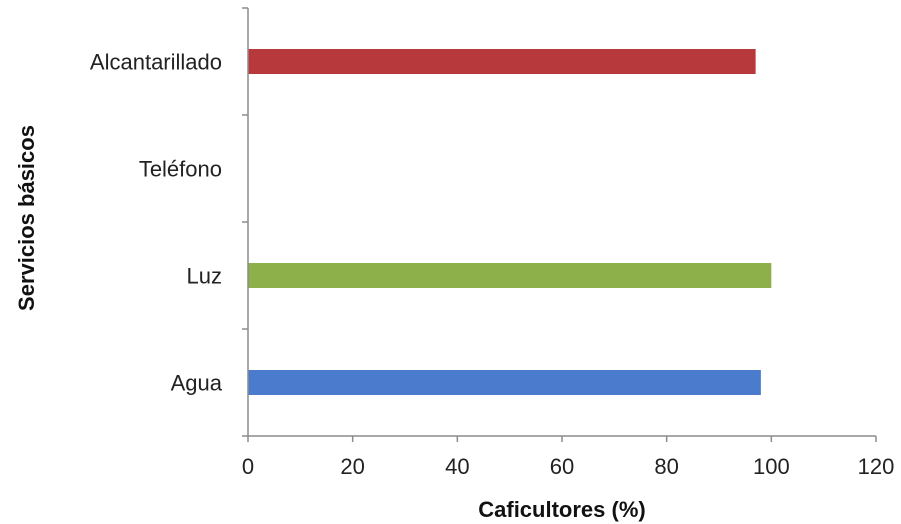 The width and height of the screenshot is (901, 524). What do you see at coordinates (562, 466) in the screenshot?
I see `x-tick-label-60: 60` at bounding box center [562, 466].